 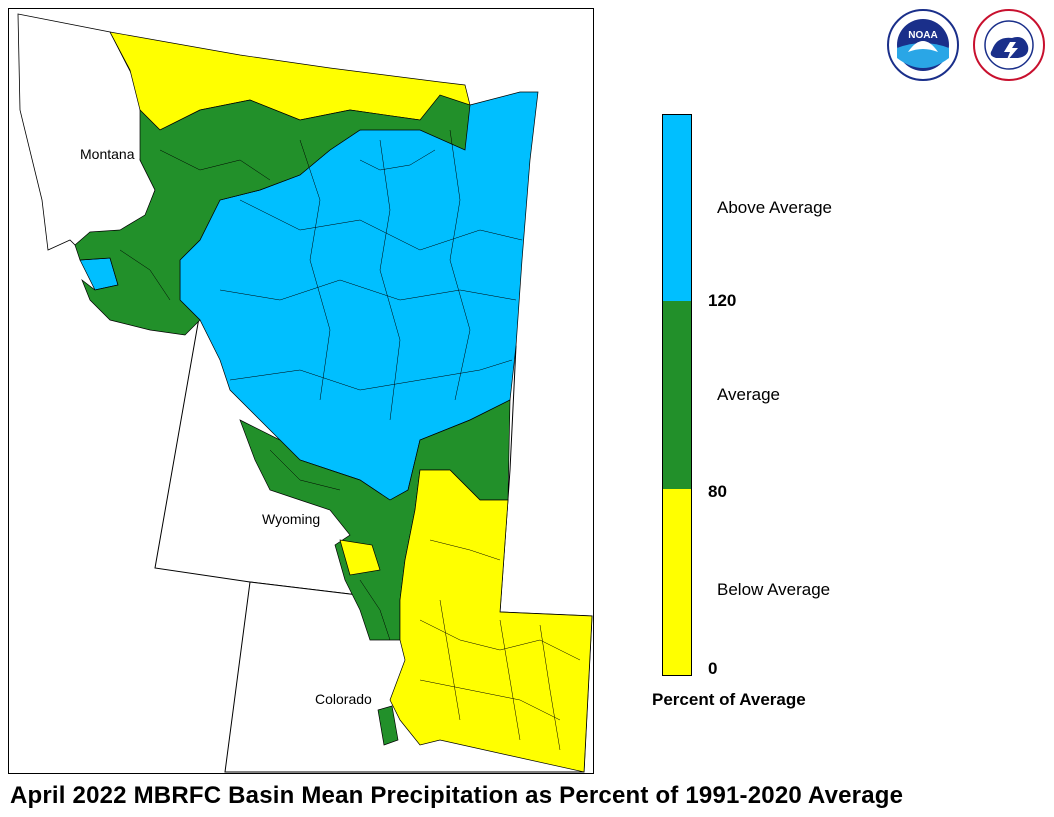 What do you see at coordinates (922, 35) in the screenshot?
I see `noaa-logo-text: NOAA` at bounding box center [922, 35].